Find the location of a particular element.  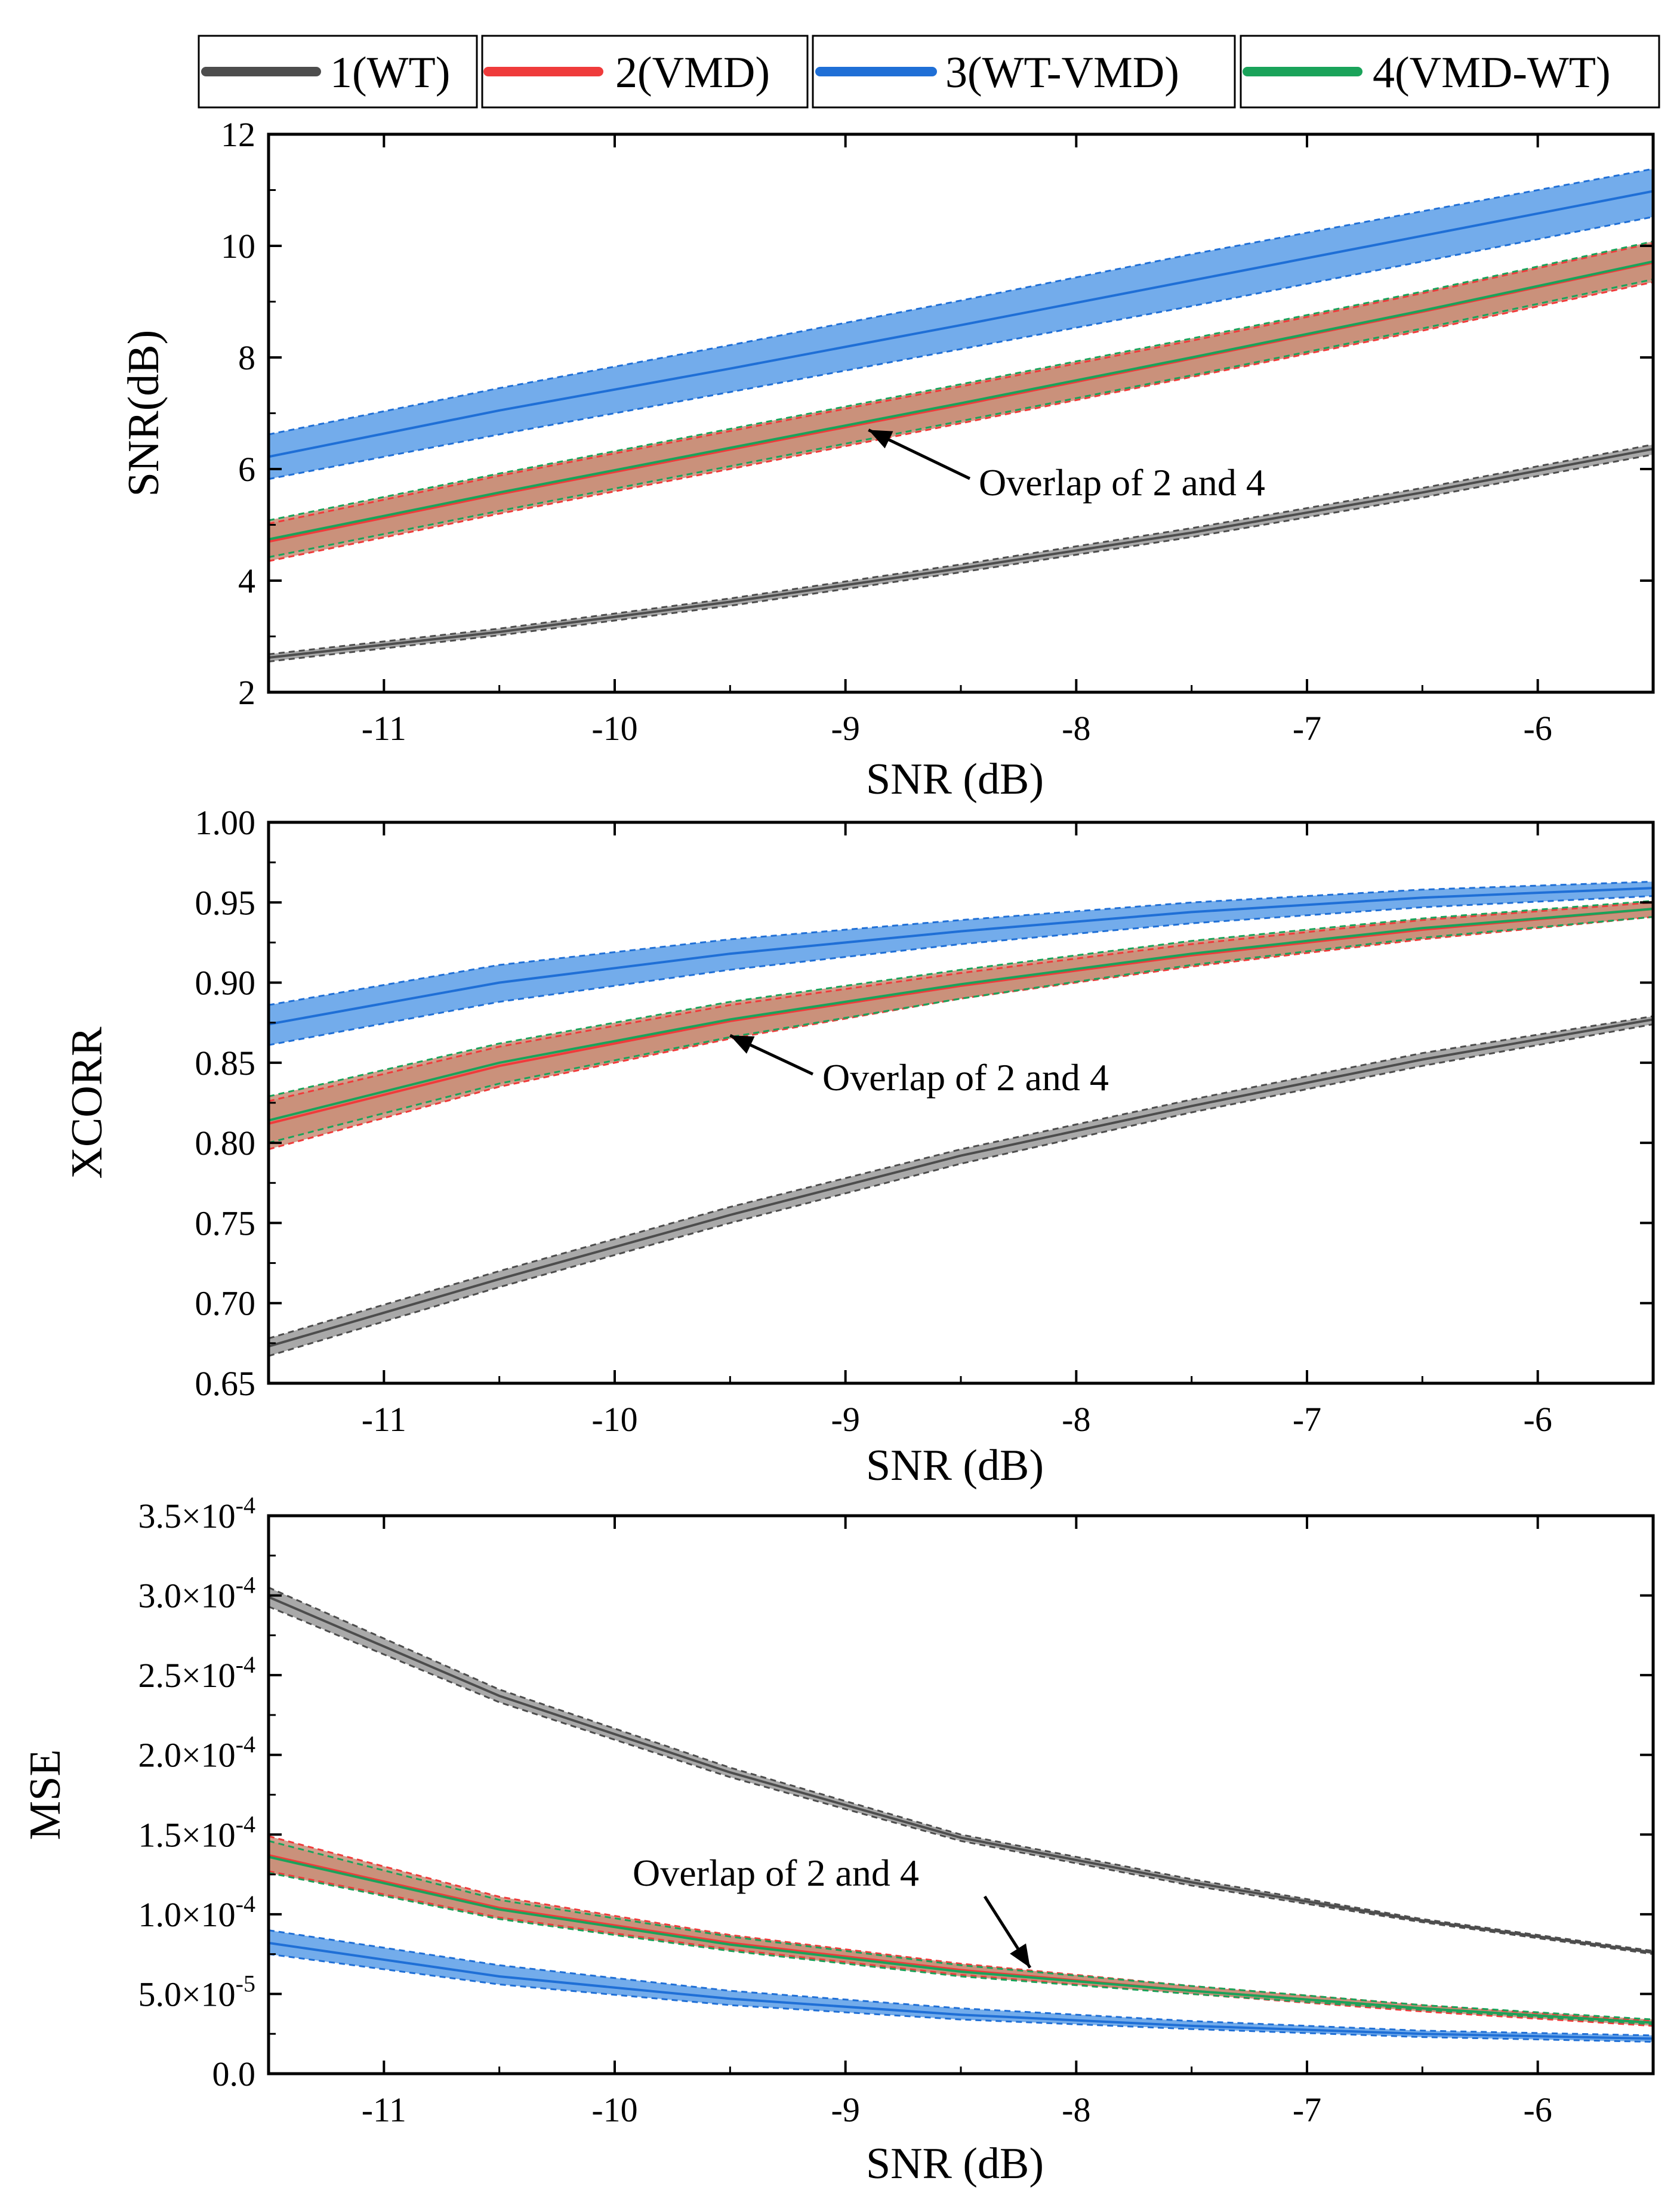

y-tick-label: 0.95 is located at coordinates (225, 902).